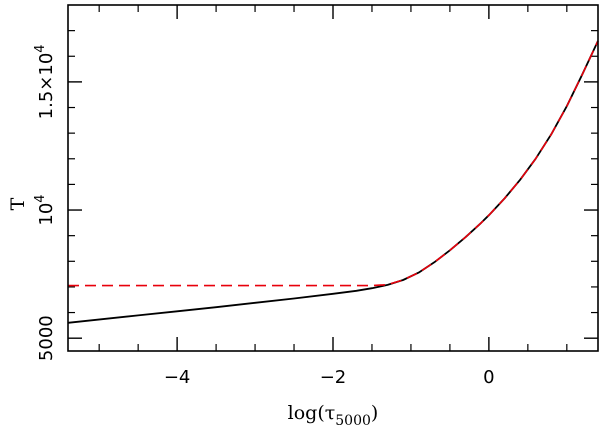  Describe the element at coordinates (333, 377) in the screenshot. I see `x-tick-label: −2` at that location.